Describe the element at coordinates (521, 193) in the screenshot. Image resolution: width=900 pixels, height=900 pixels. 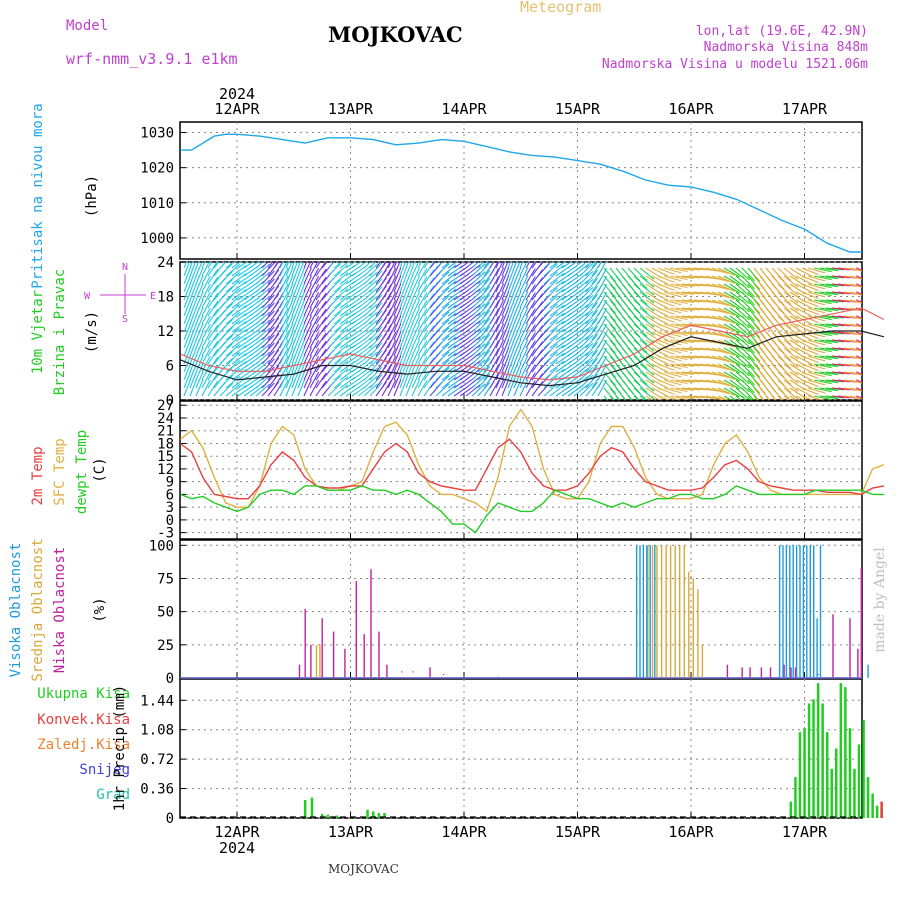
I see `pressure-line` at that location.